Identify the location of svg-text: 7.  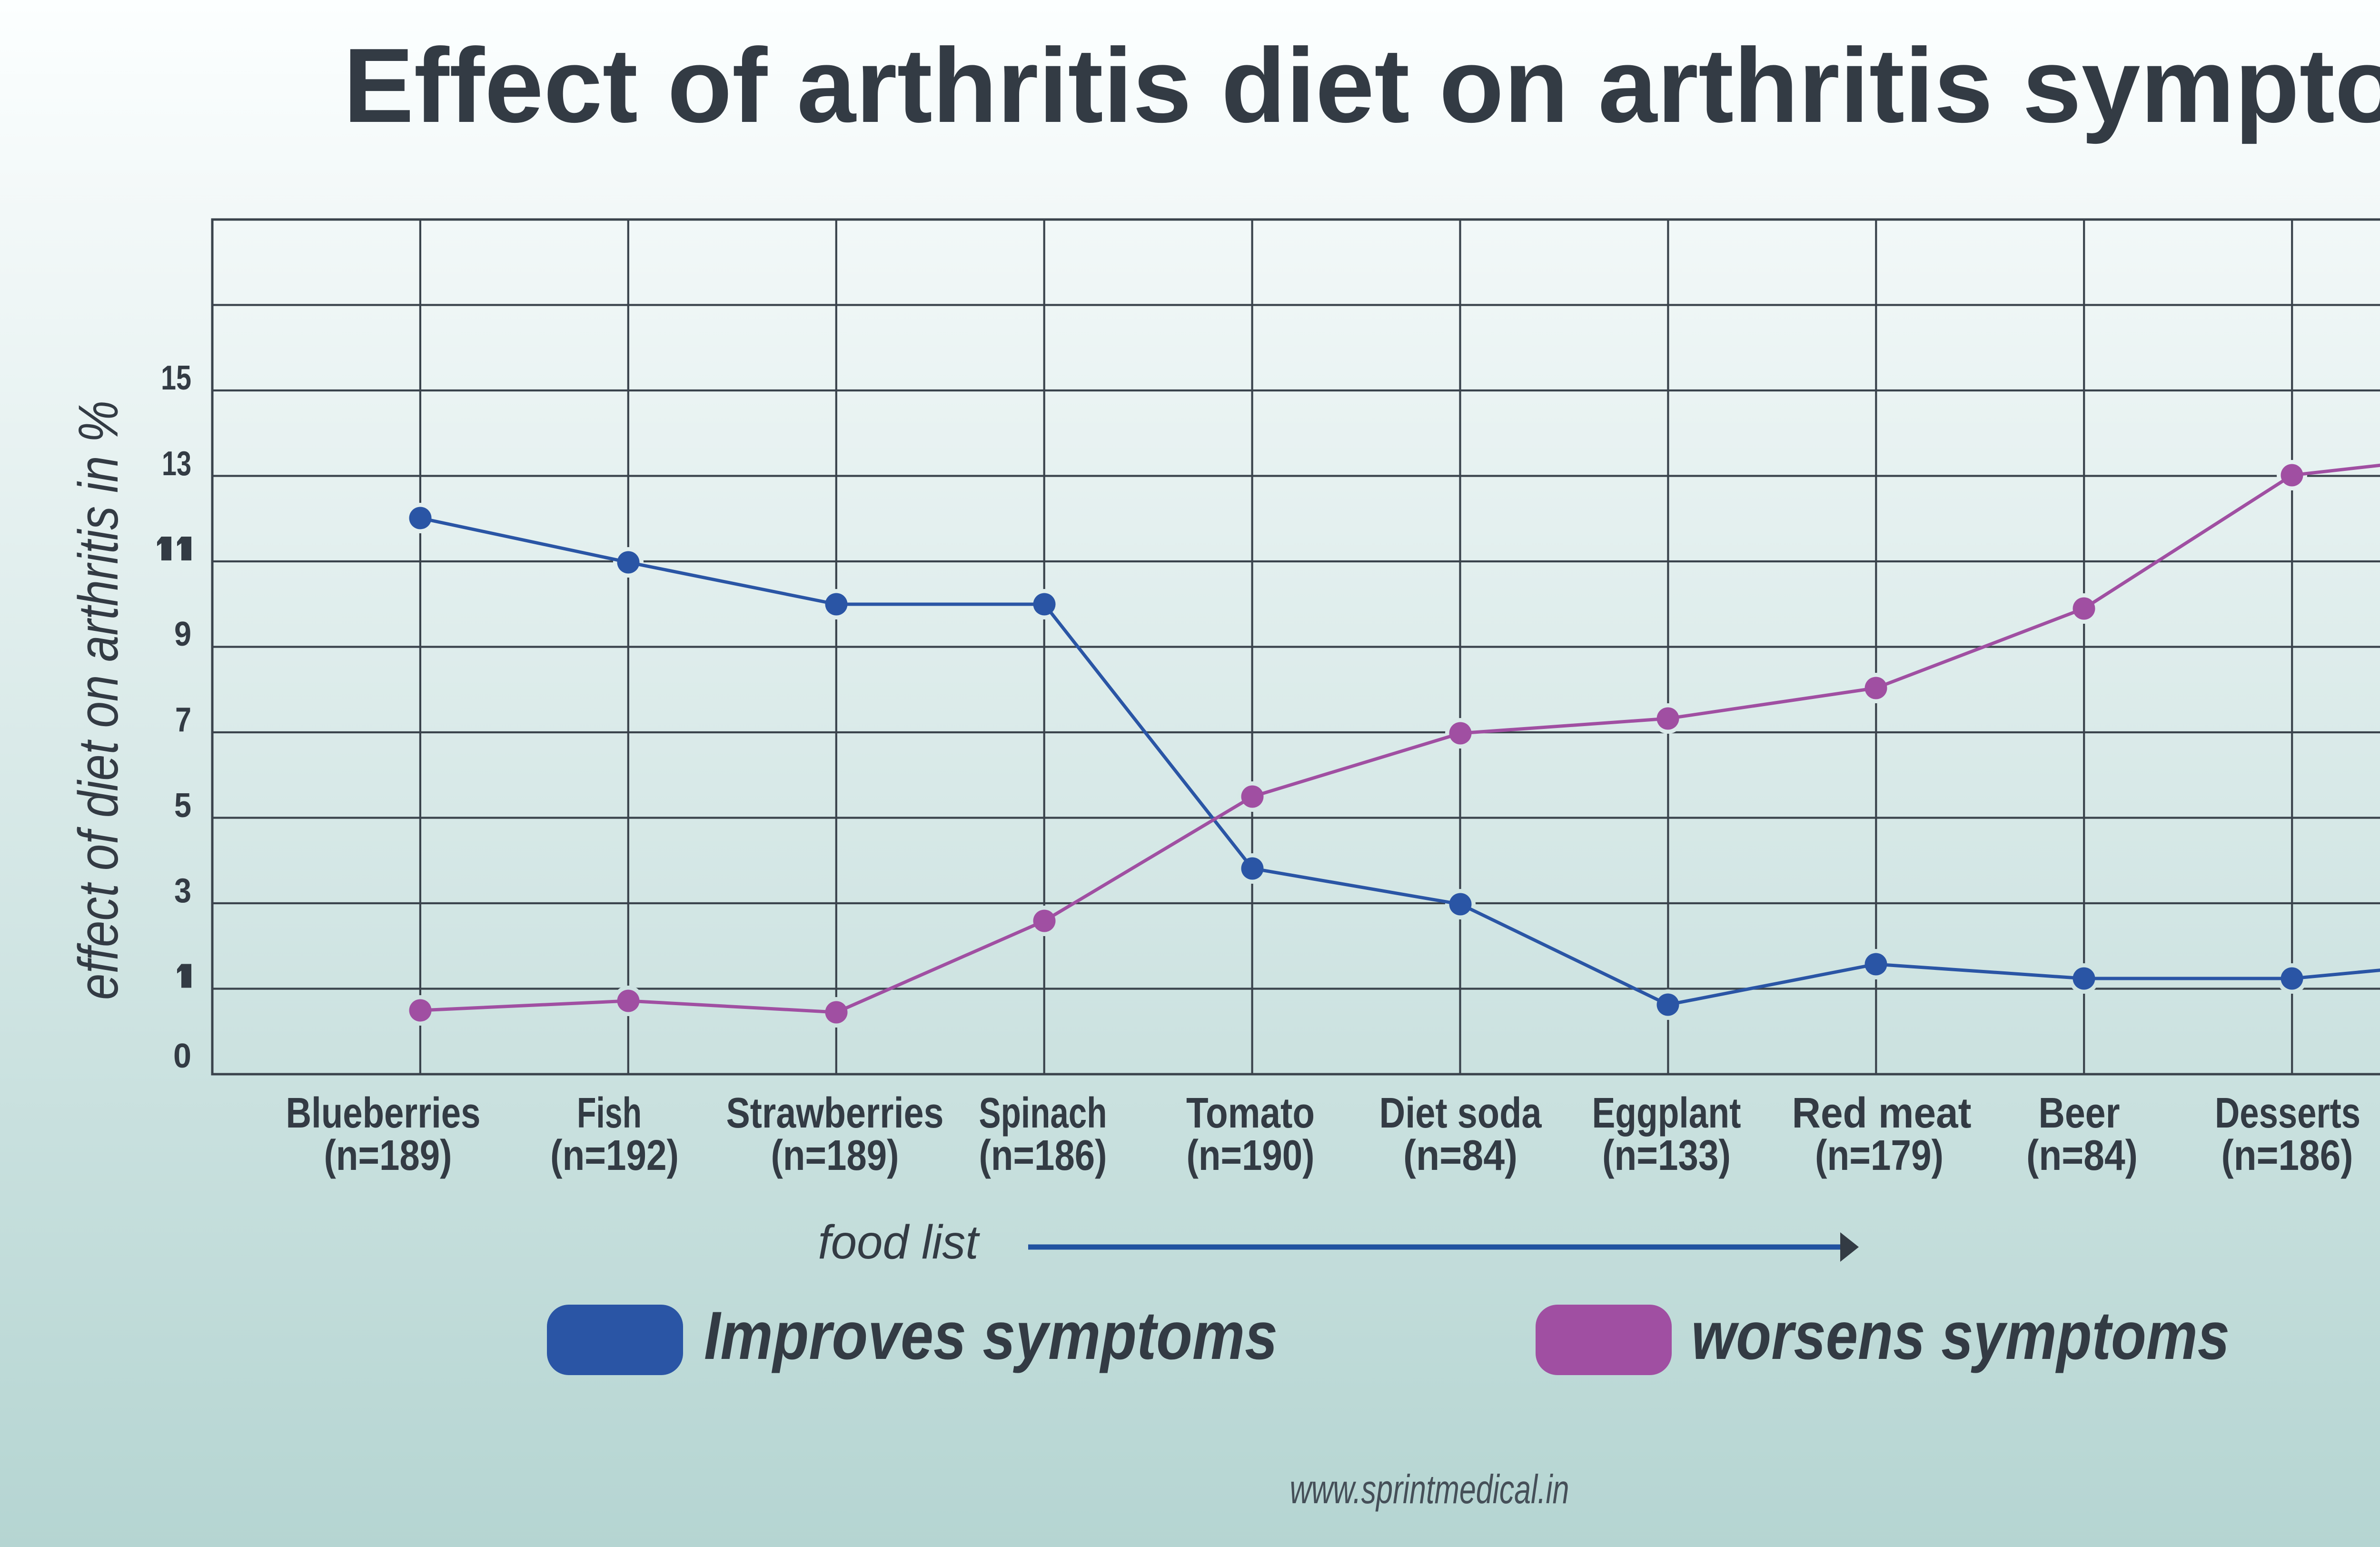
(183, 720).